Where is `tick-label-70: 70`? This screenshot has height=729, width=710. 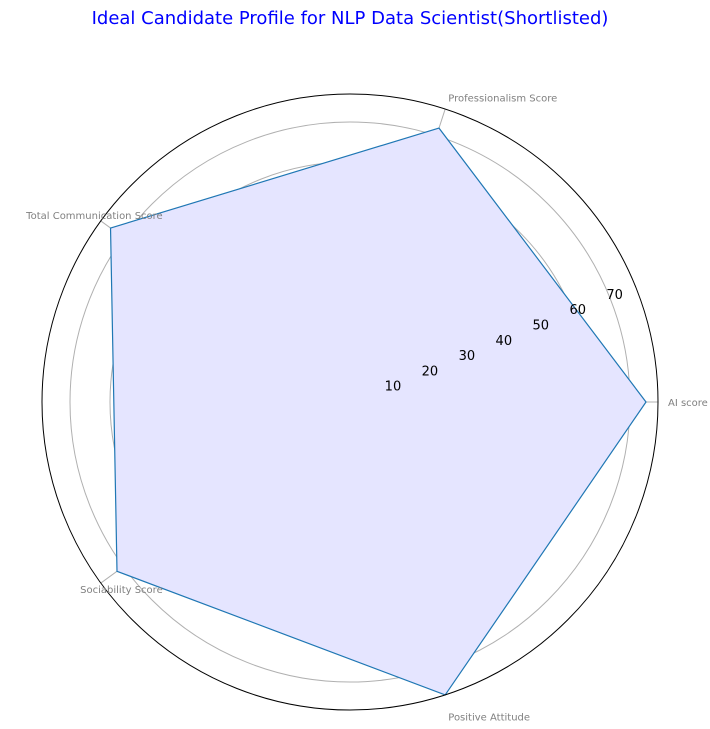 tick-label-70: 70 is located at coordinates (614, 295).